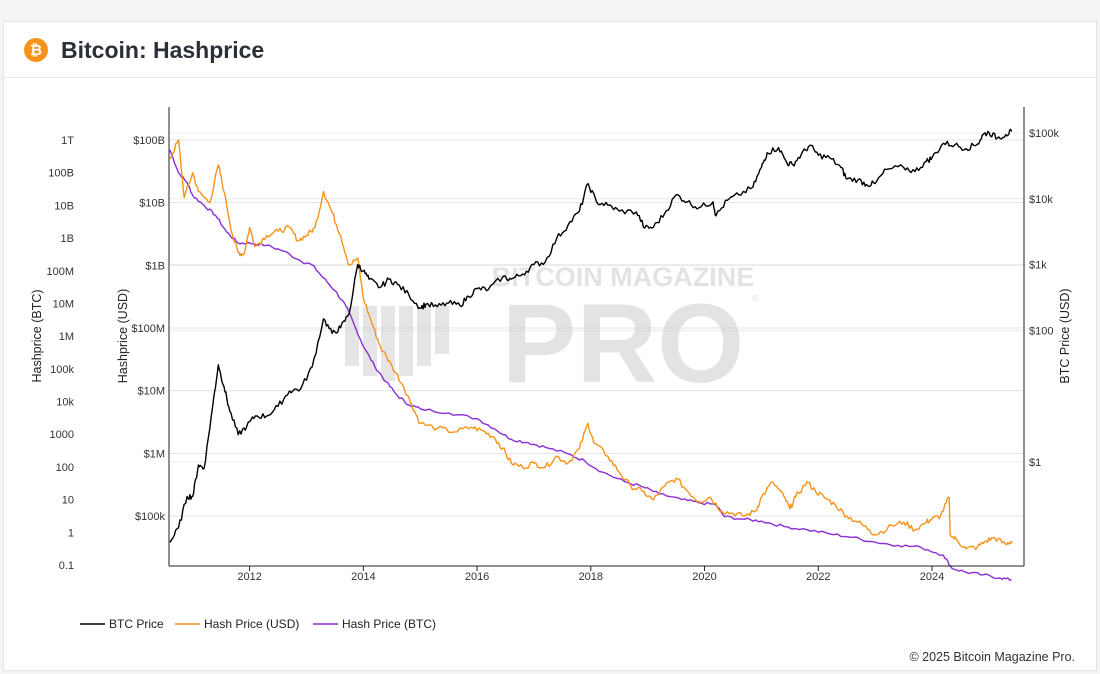  I want to click on watermark-line2: PRO, so click(623, 343).